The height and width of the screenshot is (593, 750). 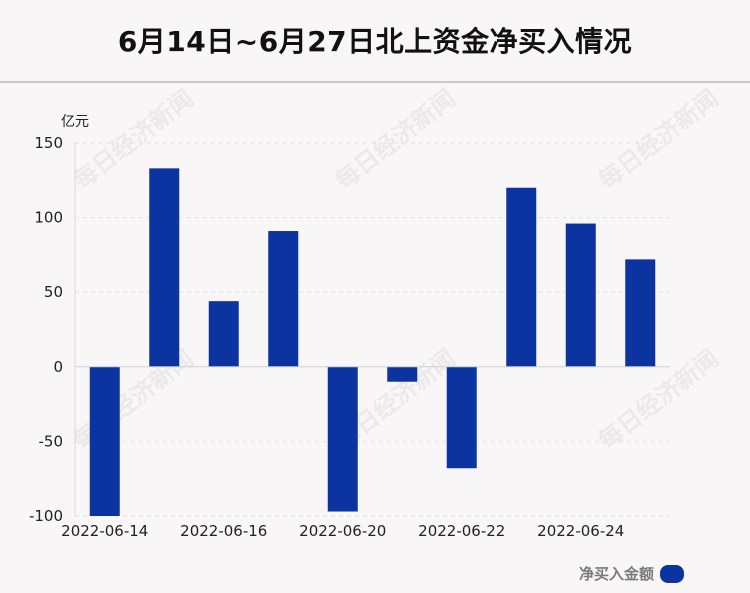 What do you see at coordinates (104, 531) in the screenshot?
I see `x-tick-label: 2022-06-14` at bounding box center [104, 531].